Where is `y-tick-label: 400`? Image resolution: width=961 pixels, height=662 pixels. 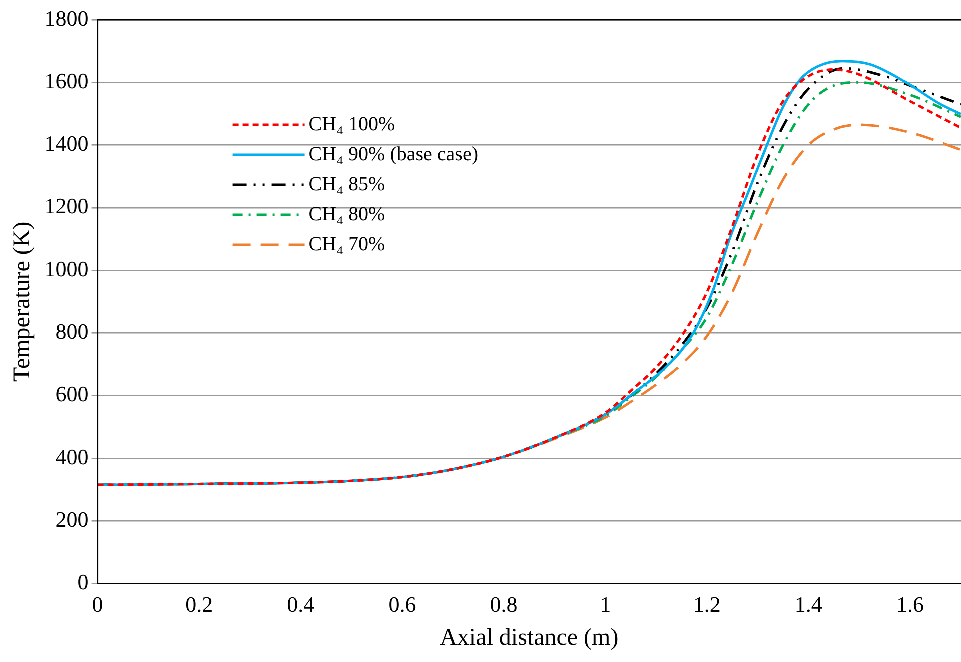
y-tick-label: 400 is located at coordinates (72, 457).